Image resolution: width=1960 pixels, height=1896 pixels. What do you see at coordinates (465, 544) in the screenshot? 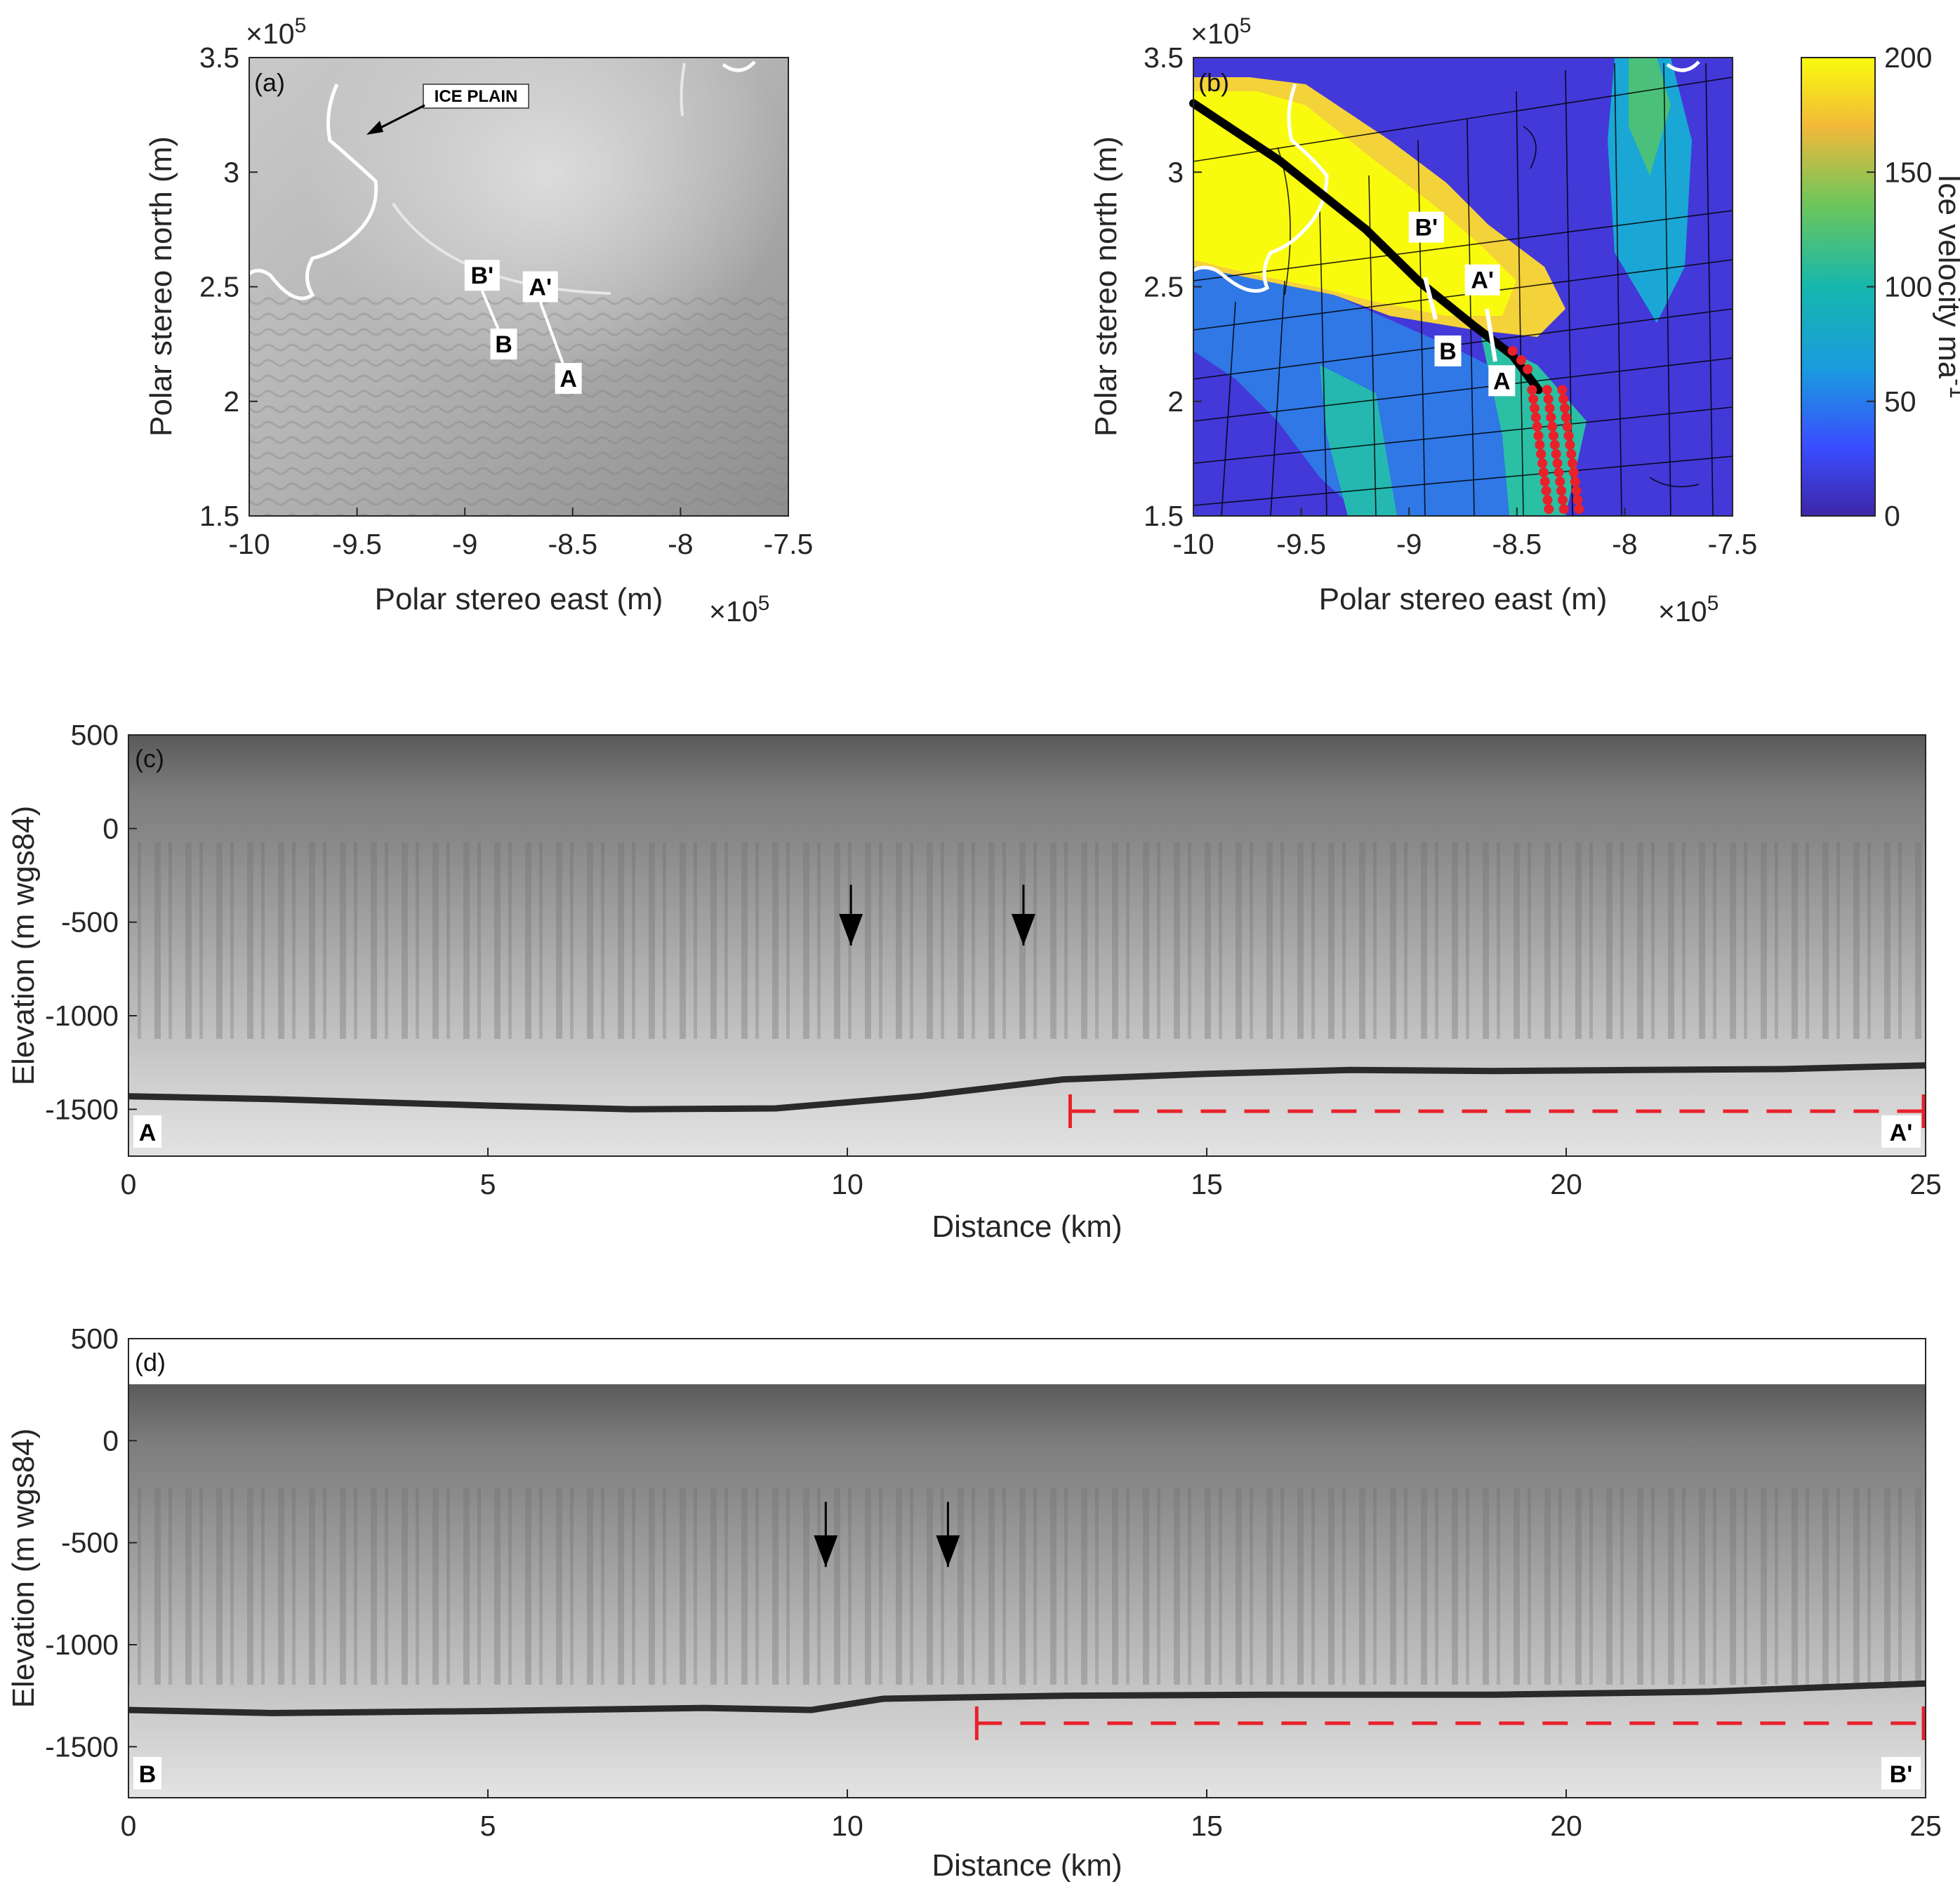
I see `panel-a-x-tick-label: -9` at bounding box center [465, 544].